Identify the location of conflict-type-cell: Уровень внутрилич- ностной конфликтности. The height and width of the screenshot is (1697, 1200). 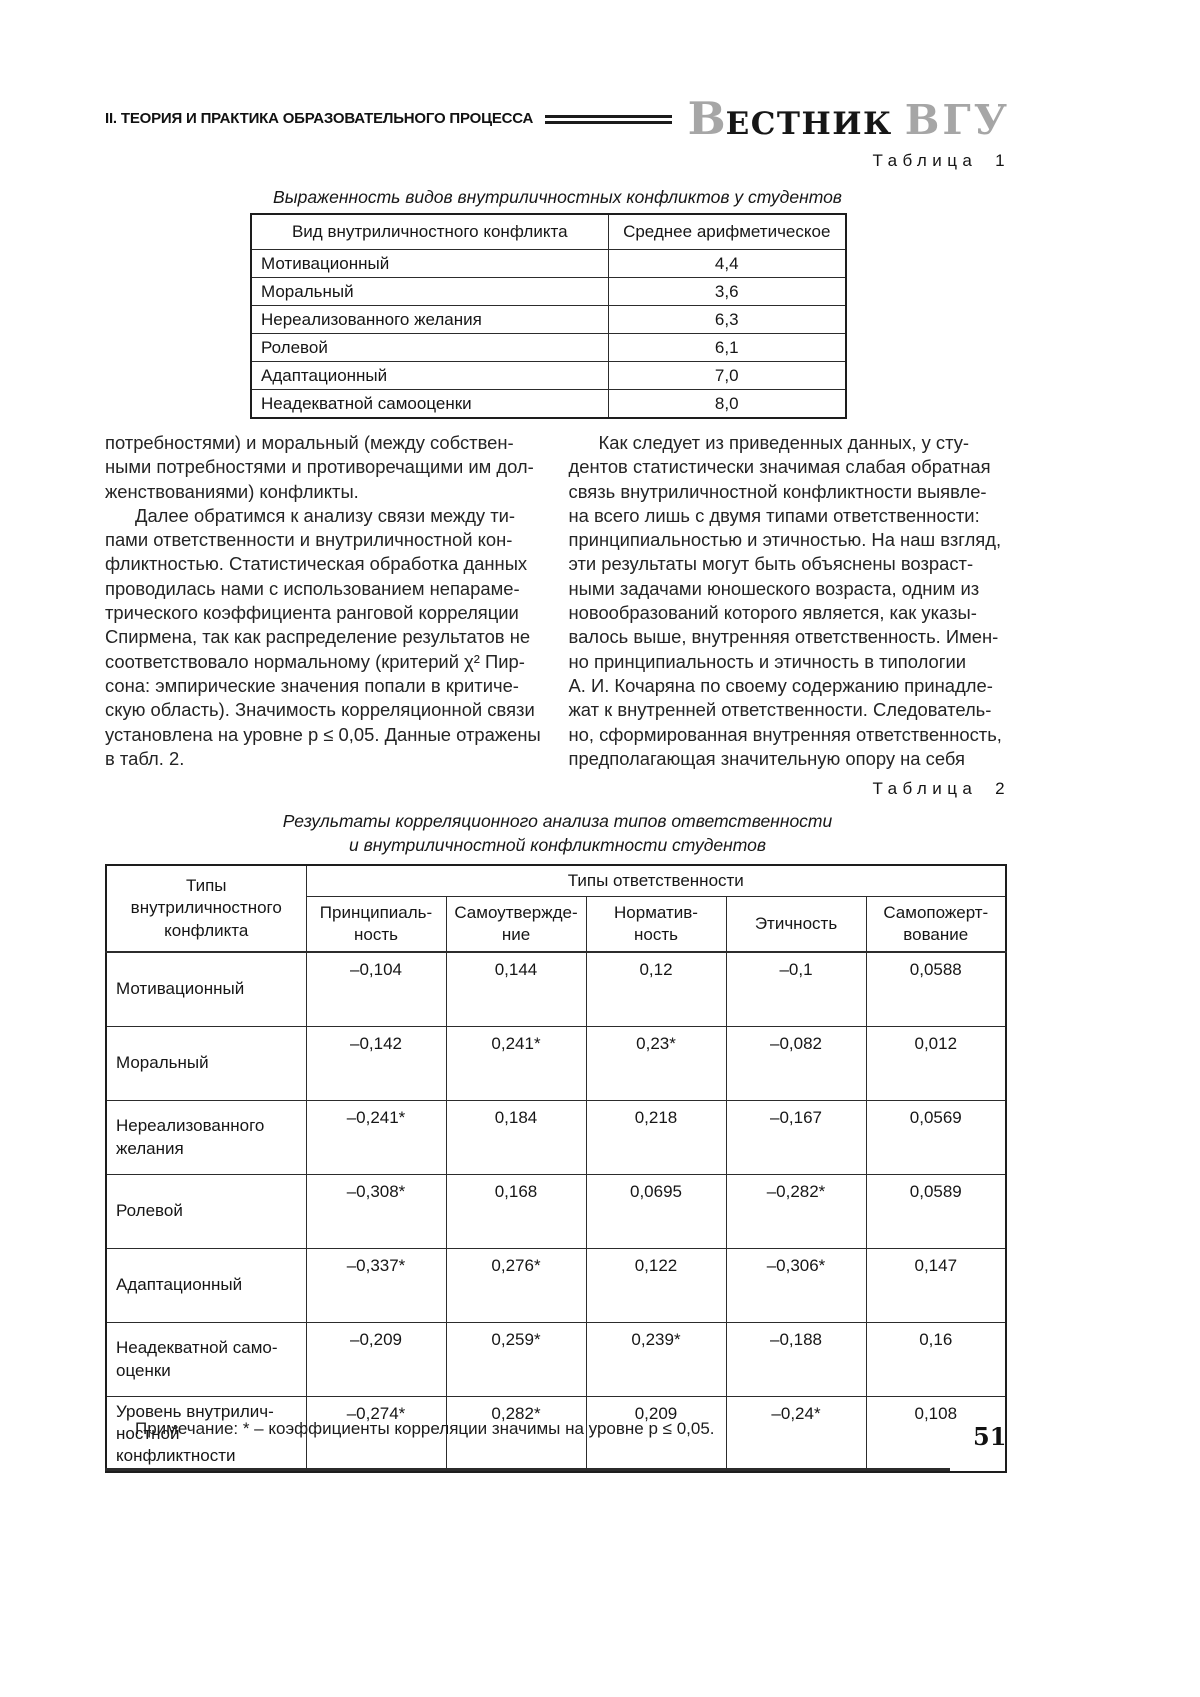
(206, 1434).